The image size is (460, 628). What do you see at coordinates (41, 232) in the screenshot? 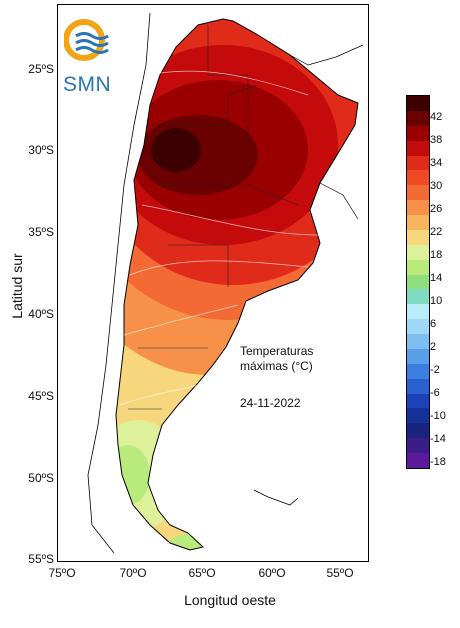
I see `lat-label: 35ºS` at bounding box center [41, 232].